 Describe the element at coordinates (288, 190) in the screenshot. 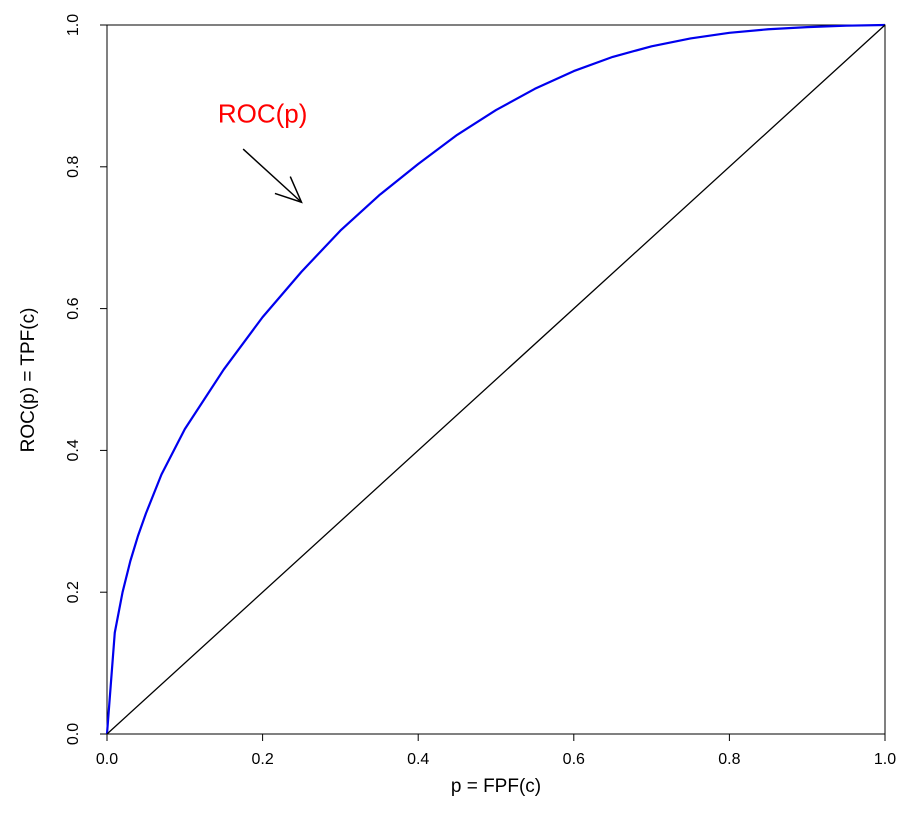

I see `annotation-arrow-head` at that location.